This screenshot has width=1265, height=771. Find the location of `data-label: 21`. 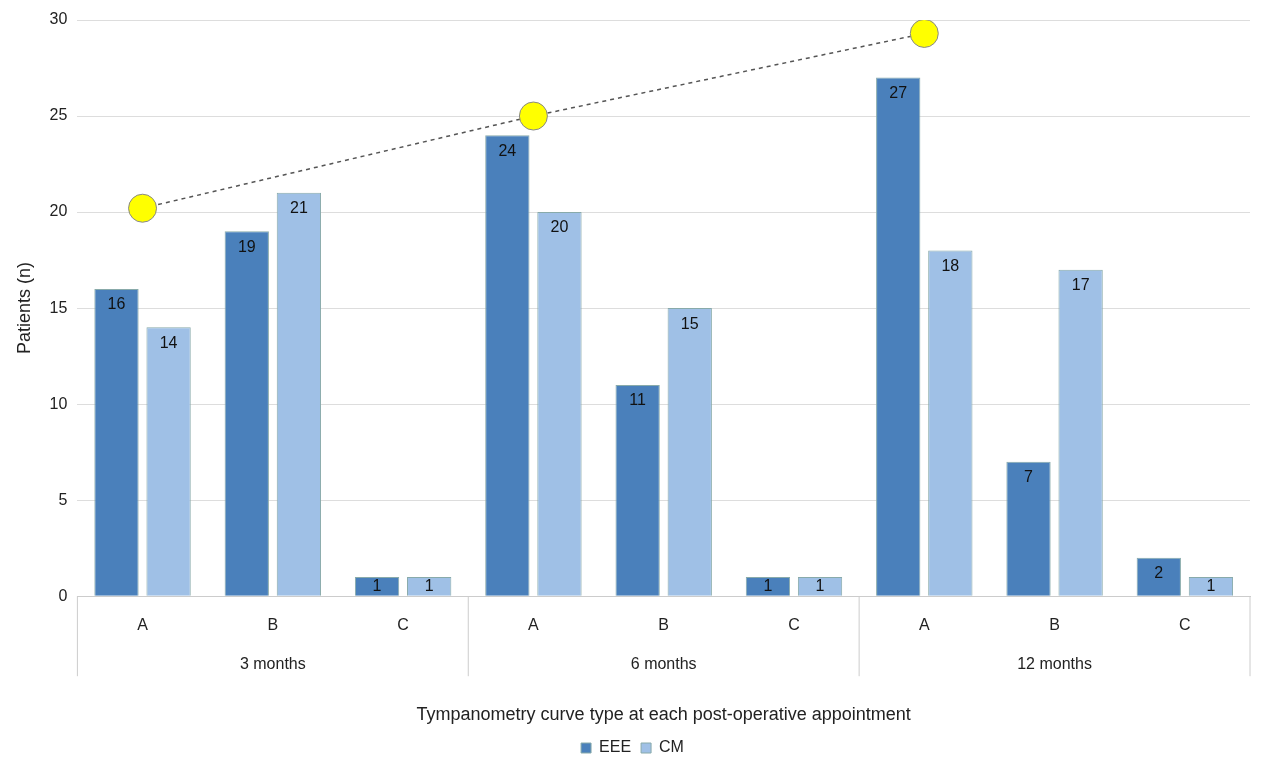

data-label: 21 is located at coordinates (298, 208).